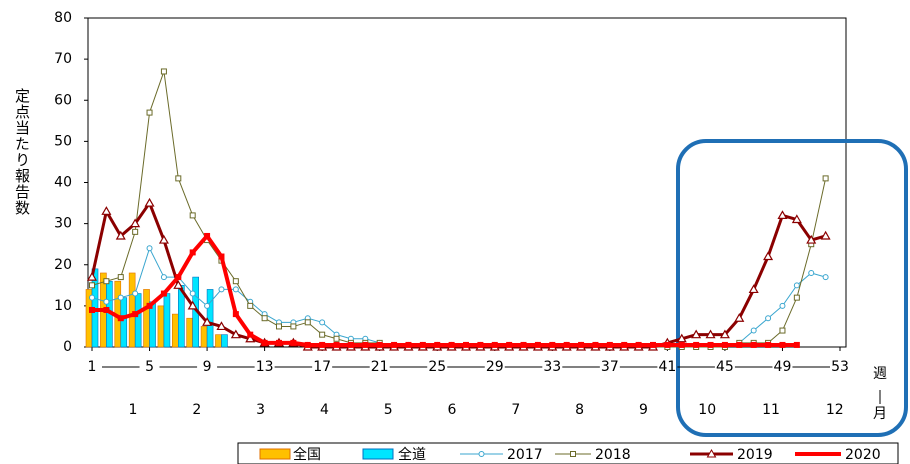  What do you see at coordinates (63, 306) in the screenshot?
I see `y-tick-label: 10` at bounding box center [63, 306].